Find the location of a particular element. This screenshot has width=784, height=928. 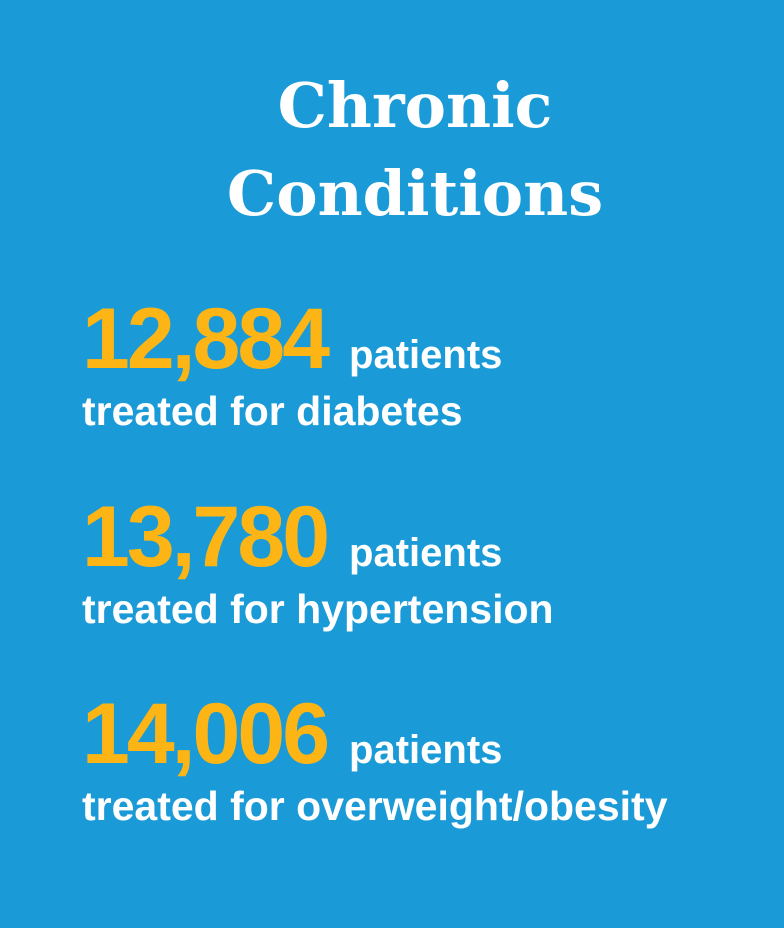

stat-number: 13,780 is located at coordinates (206, 537).